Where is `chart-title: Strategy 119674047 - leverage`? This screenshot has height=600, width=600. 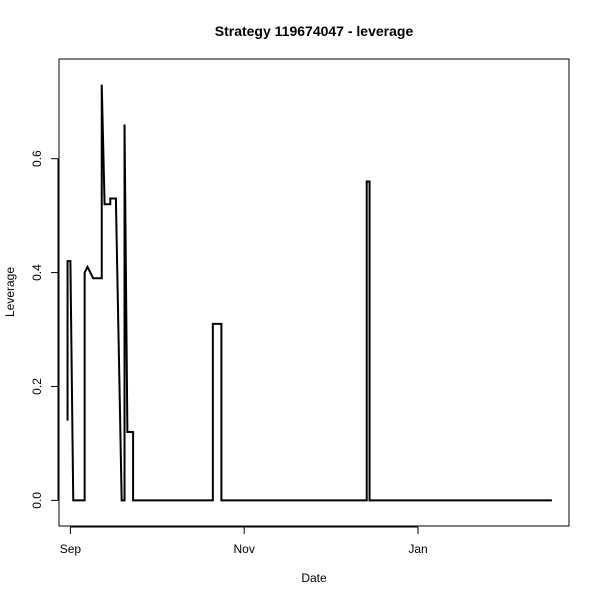
chart-title: Strategy 119674047 - leverage is located at coordinates (314, 31).